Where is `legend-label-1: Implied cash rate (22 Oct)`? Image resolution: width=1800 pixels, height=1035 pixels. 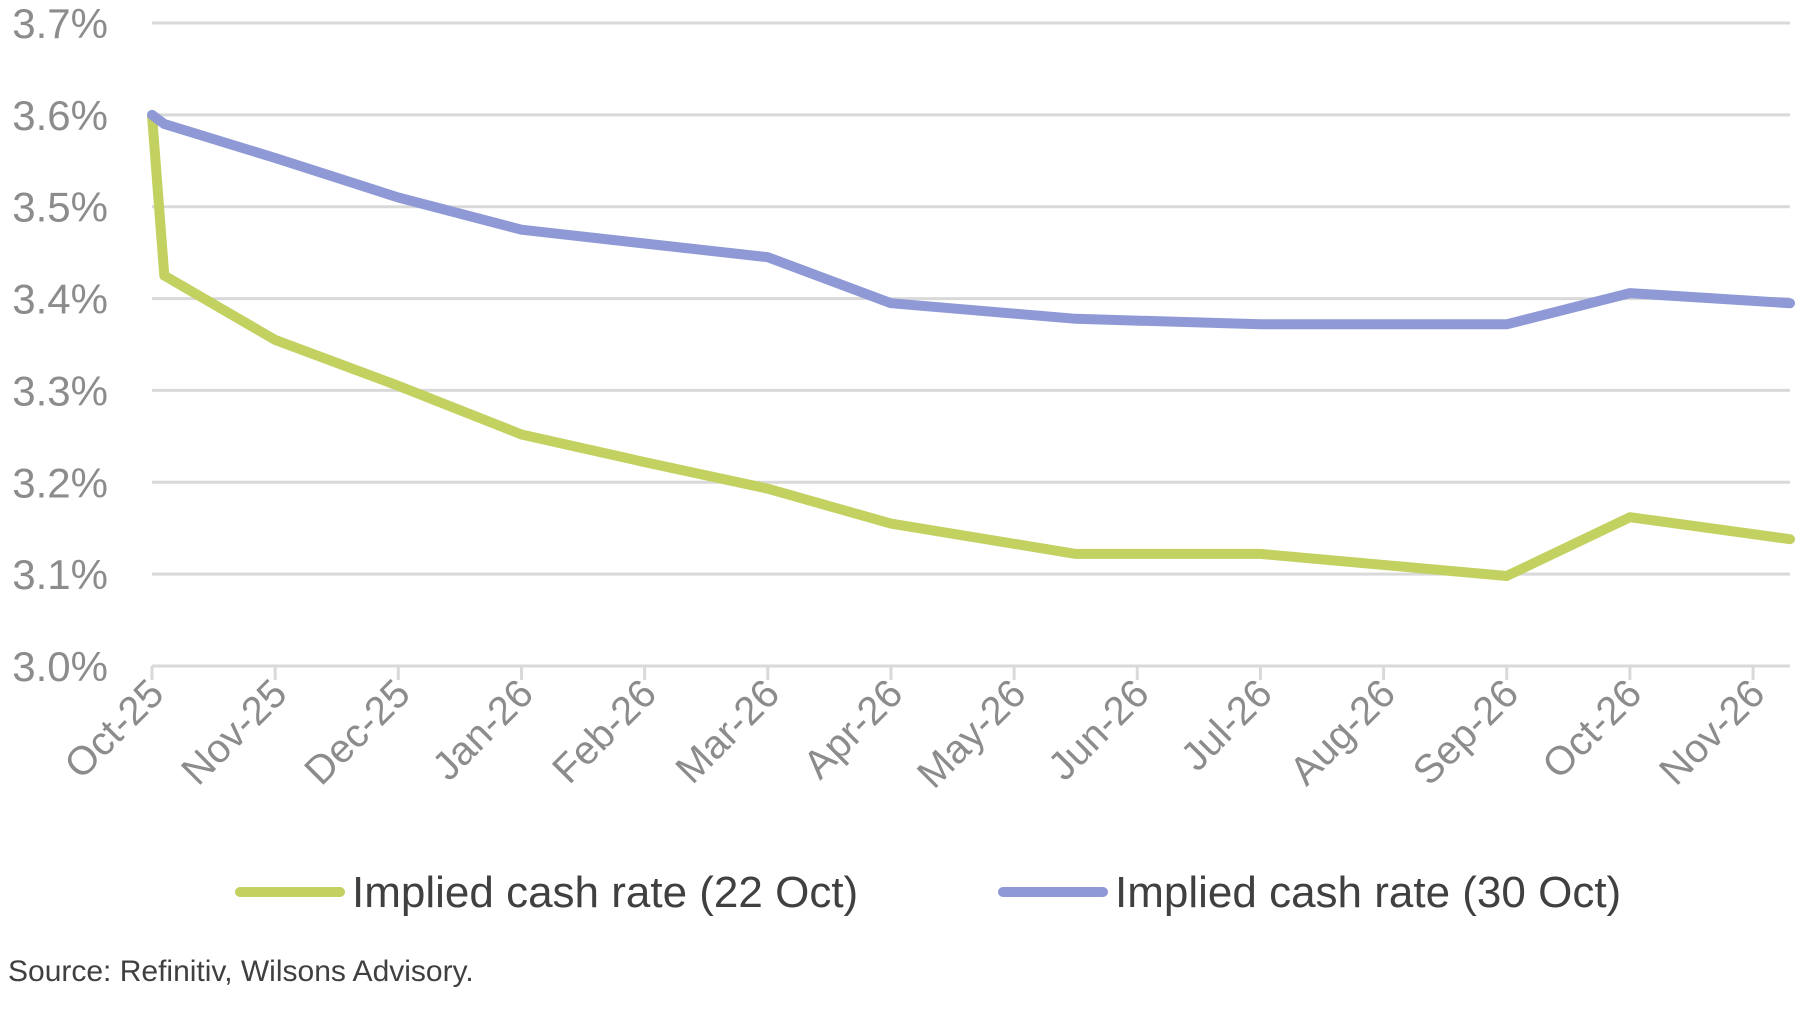 legend-label-1: Implied cash rate (22 Oct) is located at coordinates (605, 892).